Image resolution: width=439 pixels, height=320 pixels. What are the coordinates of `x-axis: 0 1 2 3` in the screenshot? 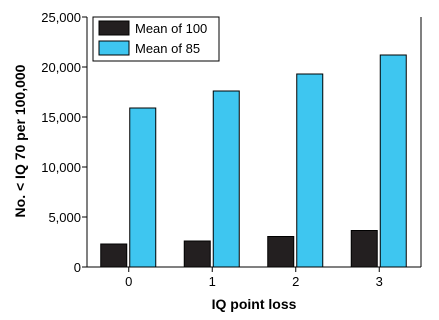 It's located at (254, 278).